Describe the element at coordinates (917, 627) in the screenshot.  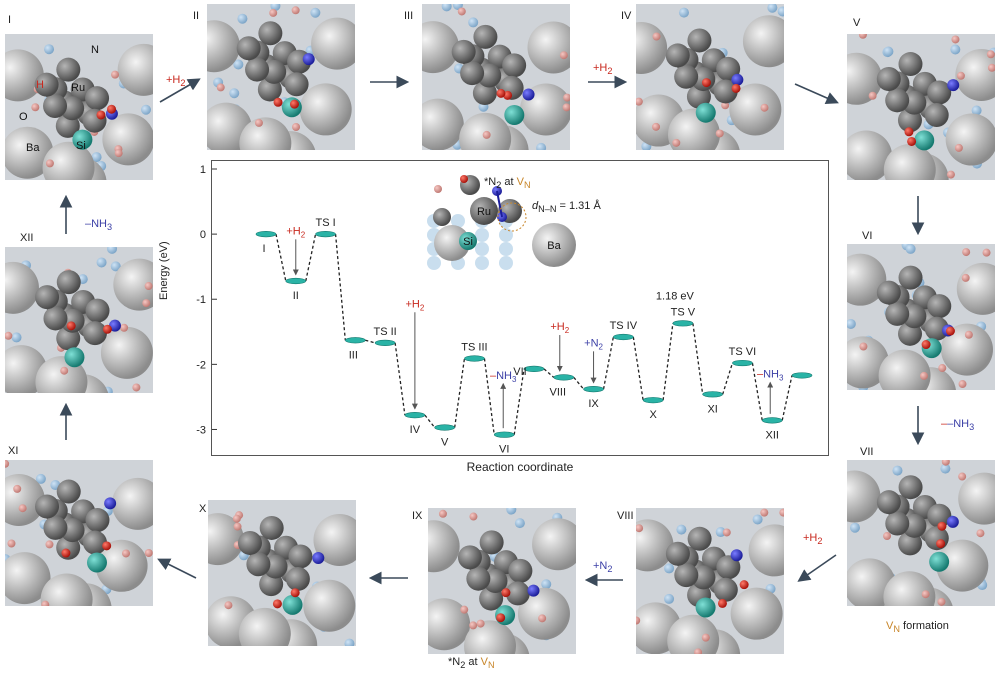
I see `caption-vn-formation: VN formation` at that location.